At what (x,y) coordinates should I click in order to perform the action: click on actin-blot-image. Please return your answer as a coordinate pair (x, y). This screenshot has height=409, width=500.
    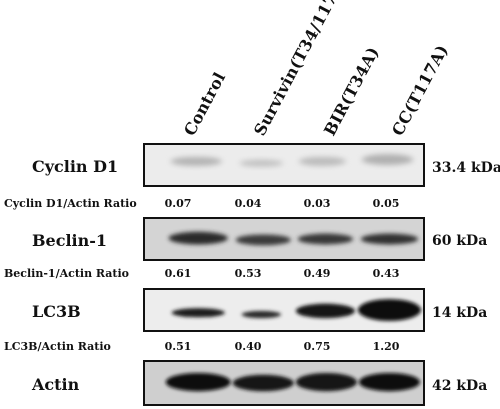
    Looking at the image, I should click on (284, 383).